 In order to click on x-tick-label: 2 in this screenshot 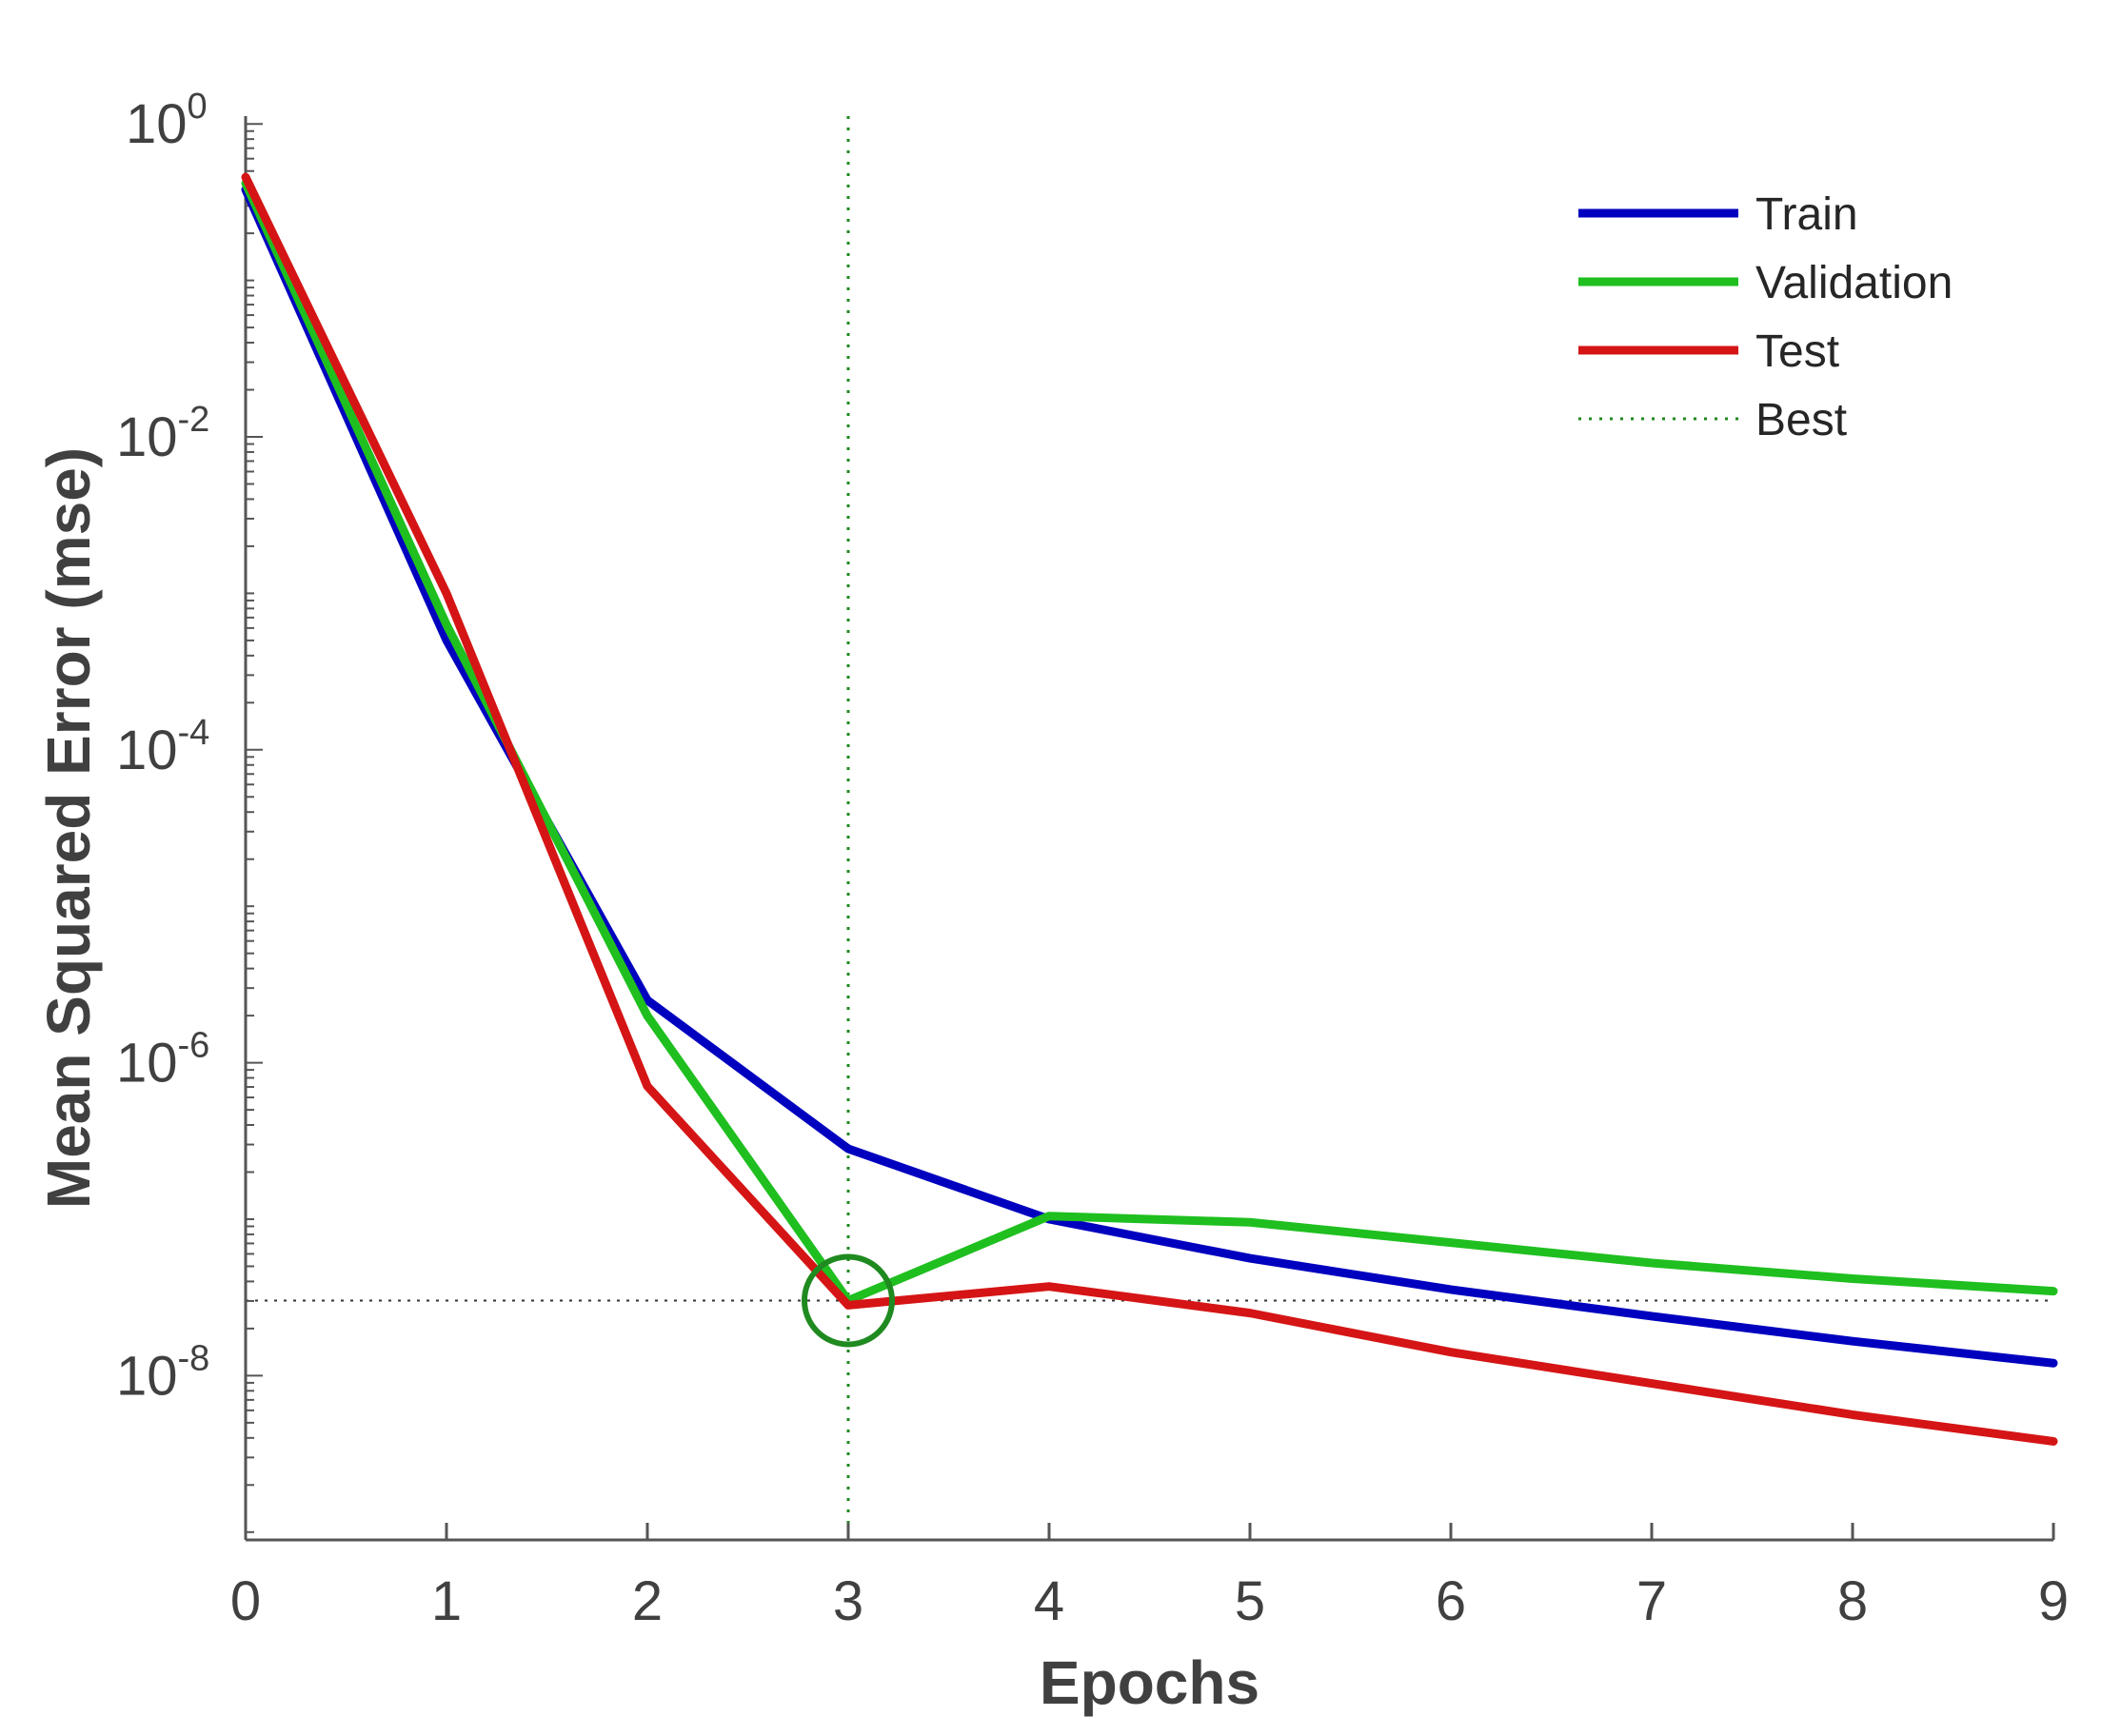, I will do `click(647, 1601)`.